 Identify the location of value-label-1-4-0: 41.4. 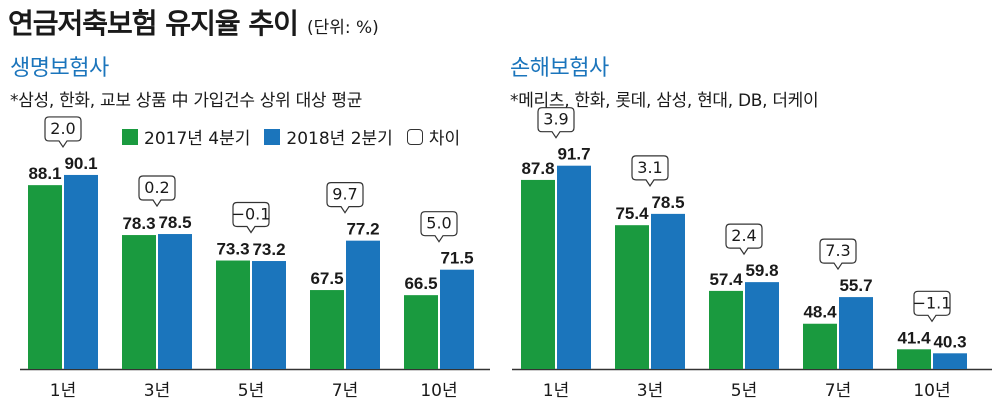
(914, 337).